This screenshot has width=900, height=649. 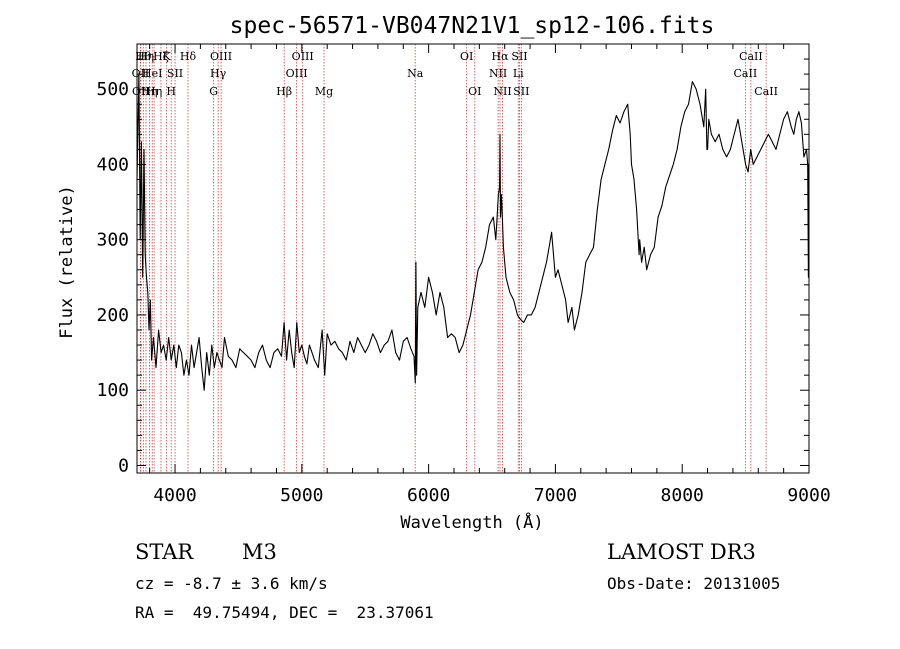 I want to click on y-axis-label: Flux (relative), so click(x=67, y=262).